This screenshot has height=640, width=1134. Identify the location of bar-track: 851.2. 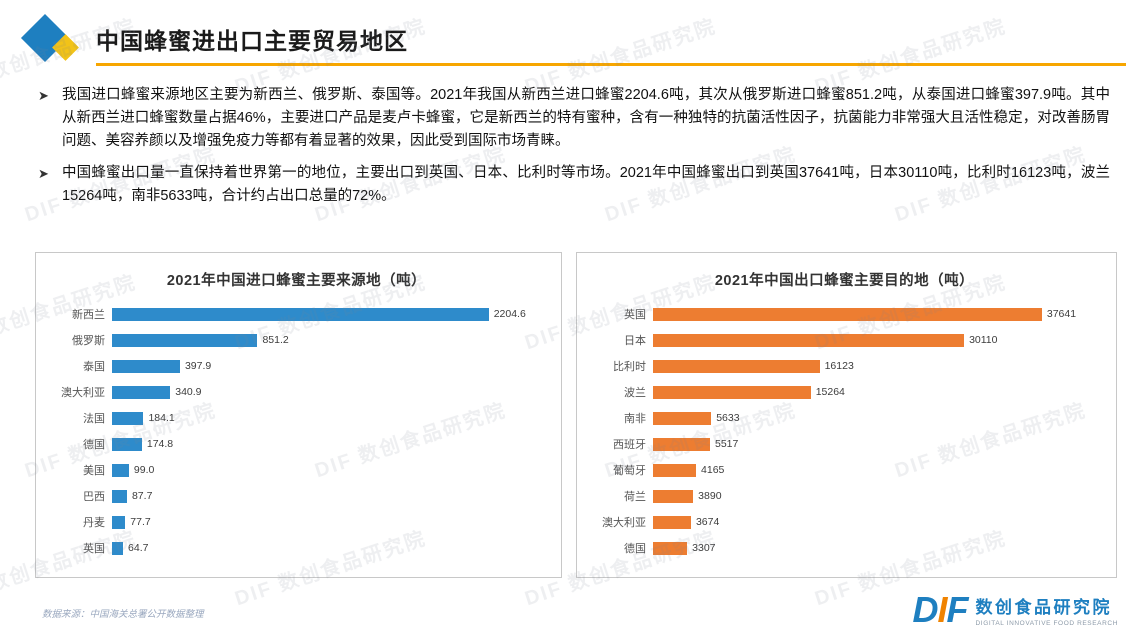
(328, 340).